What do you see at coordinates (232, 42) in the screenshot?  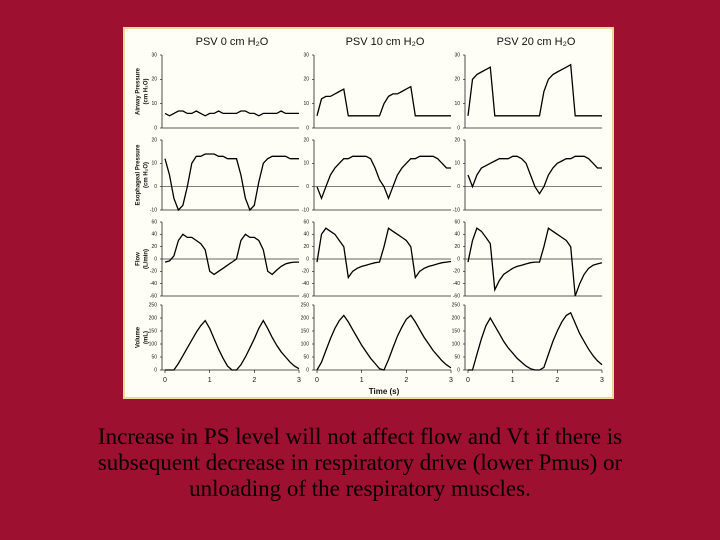 I see `column-title: PSV 0 cm H₂O` at bounding box center [232, 42].